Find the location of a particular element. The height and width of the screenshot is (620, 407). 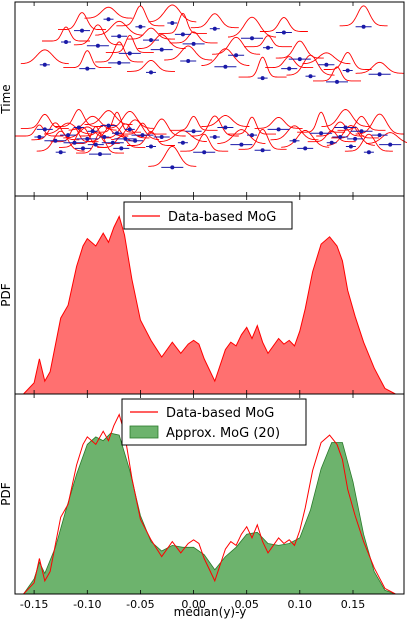

legend-panel-3: Data-based MoG Approx. MoG (20) is located at coordinates (214, 422).